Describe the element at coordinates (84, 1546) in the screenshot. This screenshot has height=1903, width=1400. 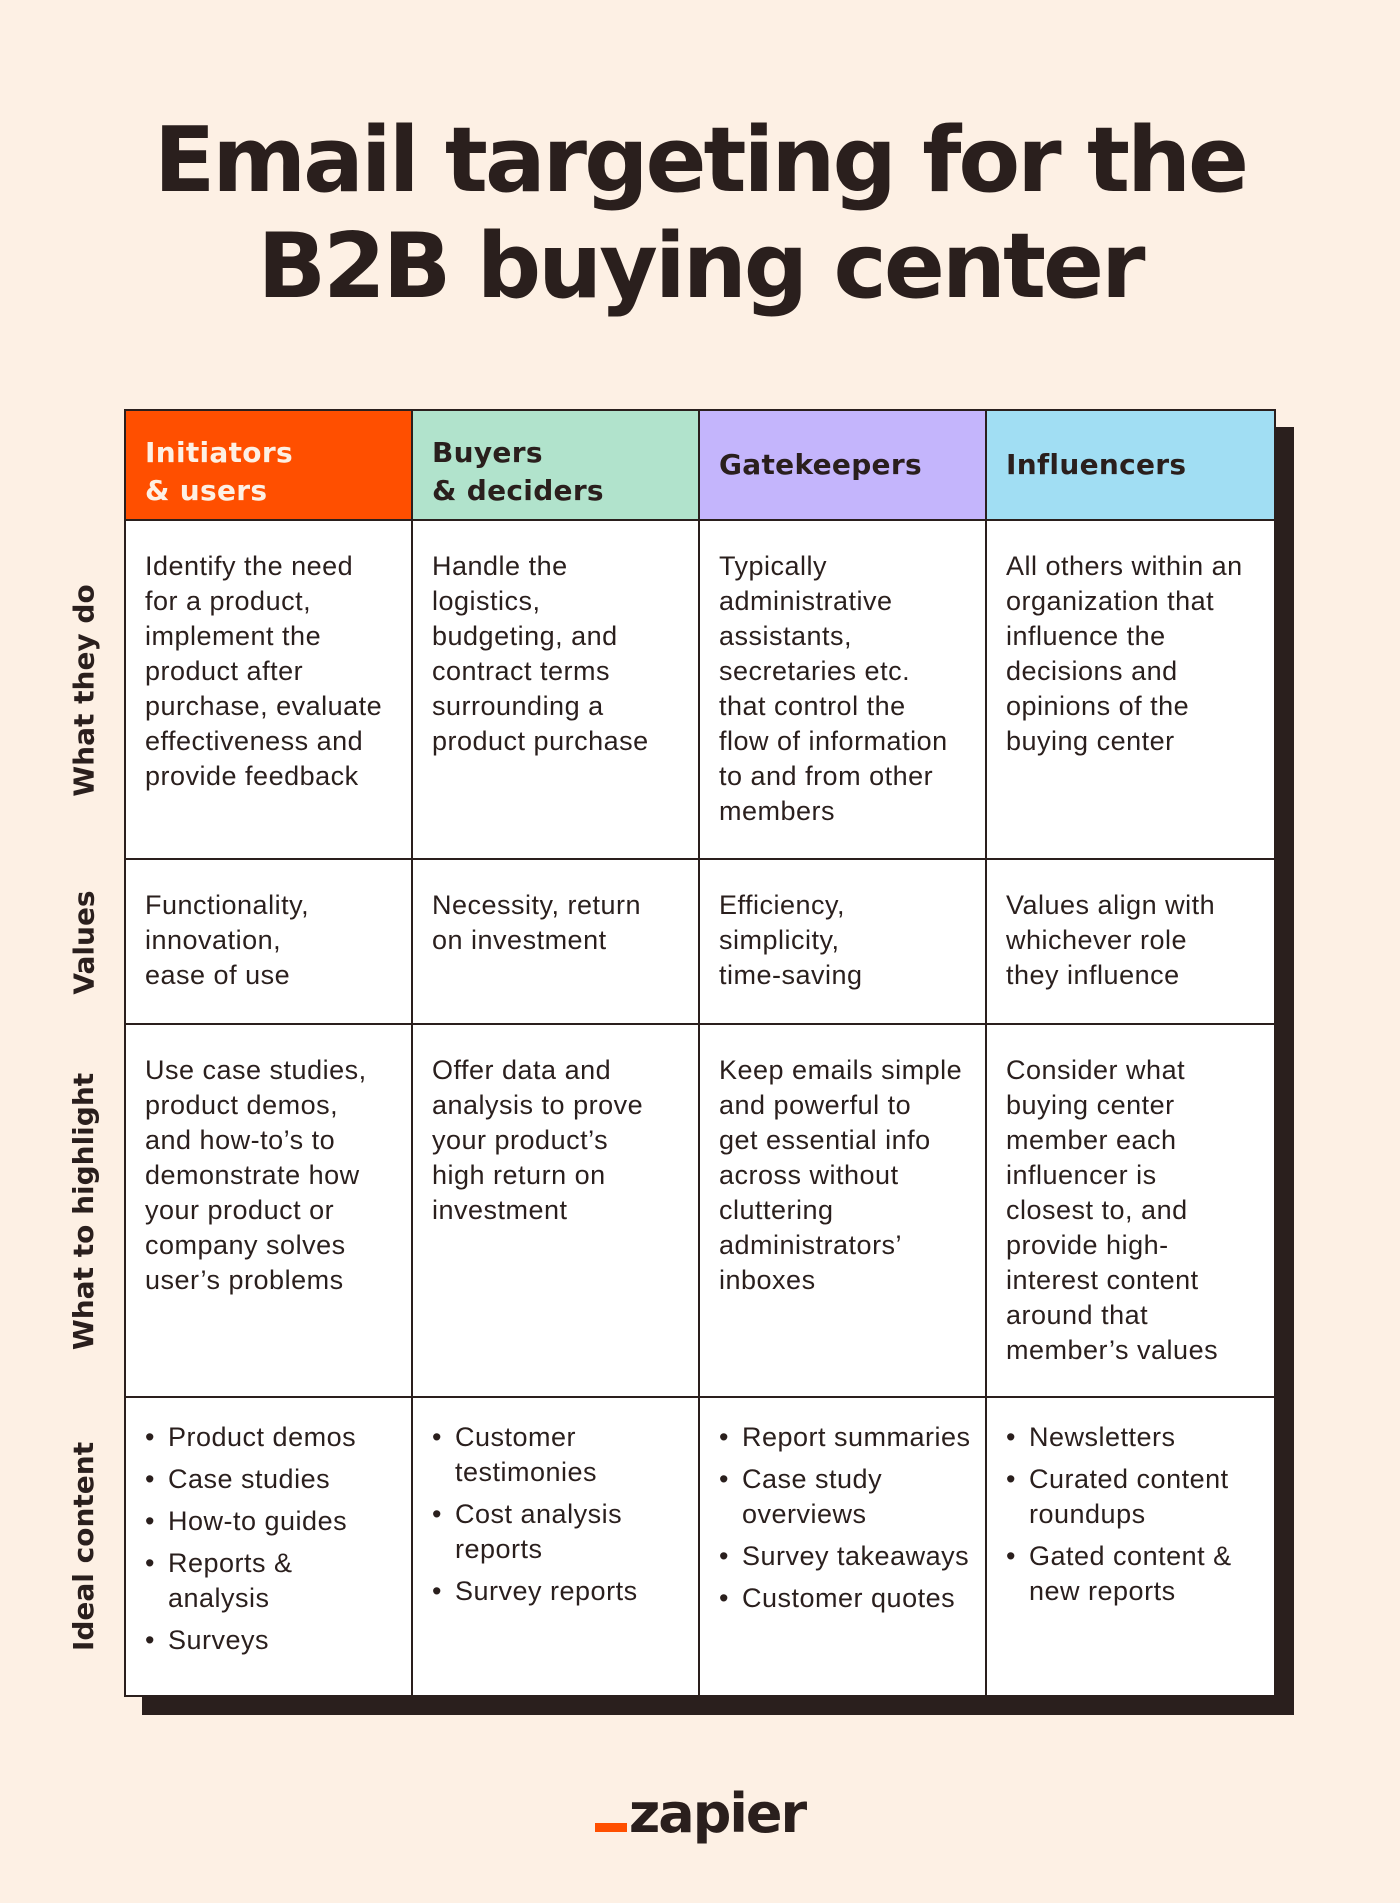
I see `row-label-ideal-content: Ideal content` at that location.